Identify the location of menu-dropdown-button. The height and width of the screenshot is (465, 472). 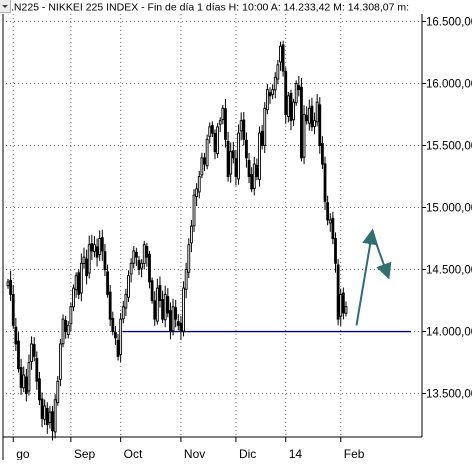
(5, 6).